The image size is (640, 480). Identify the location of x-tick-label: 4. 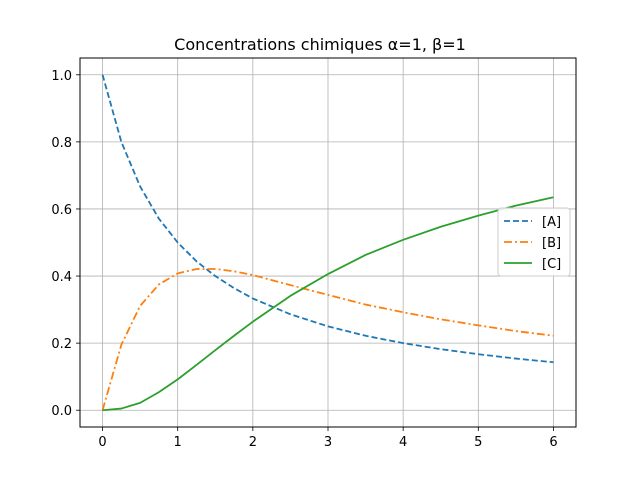
(403, 442).